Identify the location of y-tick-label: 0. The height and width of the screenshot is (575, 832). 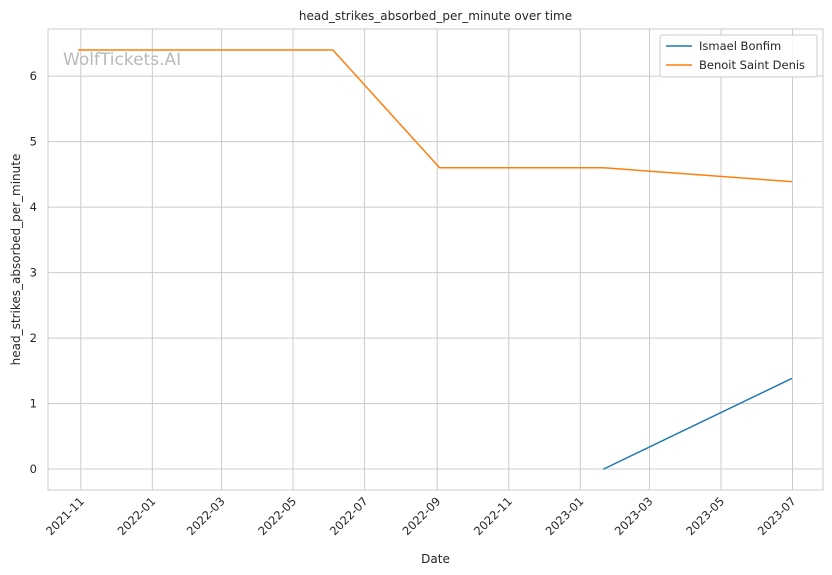
(33, 469).